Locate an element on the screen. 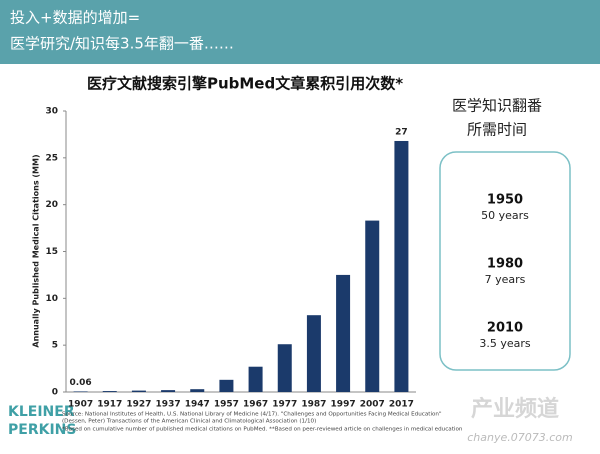 The image size is (600, 454). x-tick-label: 2017 is located at coordinates (401, 405).